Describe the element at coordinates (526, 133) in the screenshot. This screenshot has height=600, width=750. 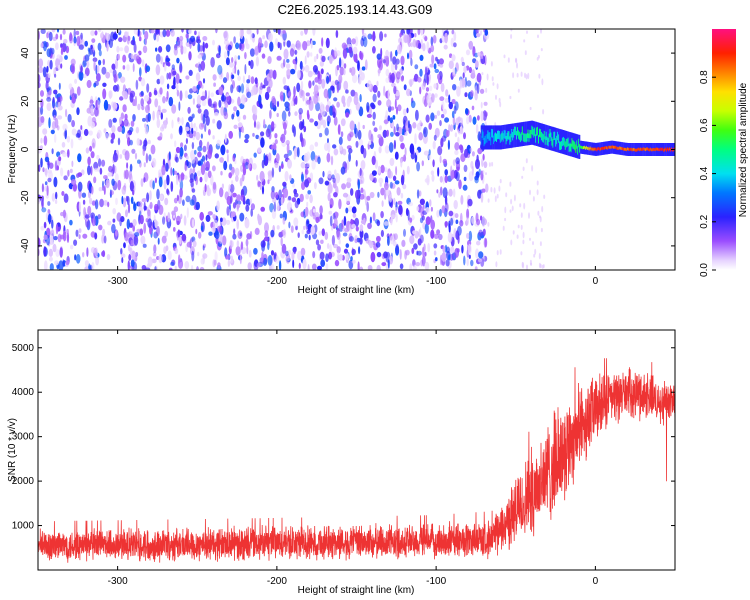
I see `track-halo` at that location.